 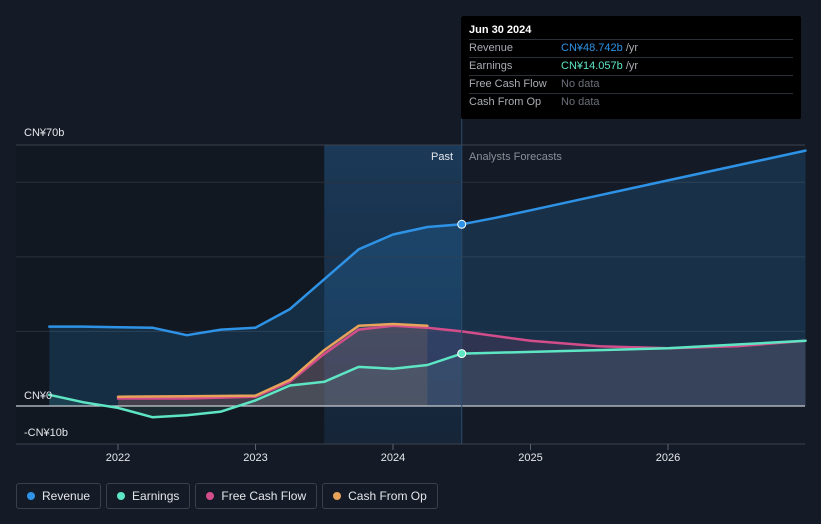 What do you see at coordinates (46, 433) in the screenshot?
I see `y-label-bottom: -CN¥10b` at bounding box center [46, 433].